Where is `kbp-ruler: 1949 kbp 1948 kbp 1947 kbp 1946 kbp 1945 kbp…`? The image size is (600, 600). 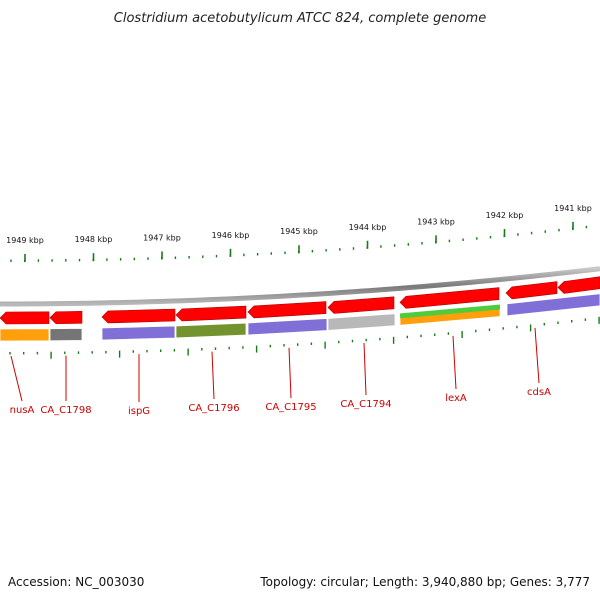
kbp-ruler: 1949 kbp 1948 kbp 1947 kbp 1946 kbp 1945 kbp… is located at coordinates (299, 233).